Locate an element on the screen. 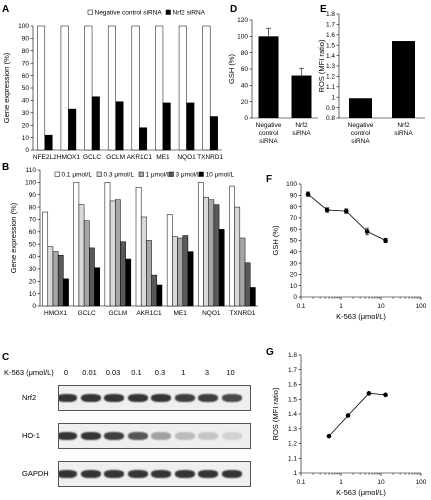  y-tick-label: 90 is located at coordinates (294, 196).